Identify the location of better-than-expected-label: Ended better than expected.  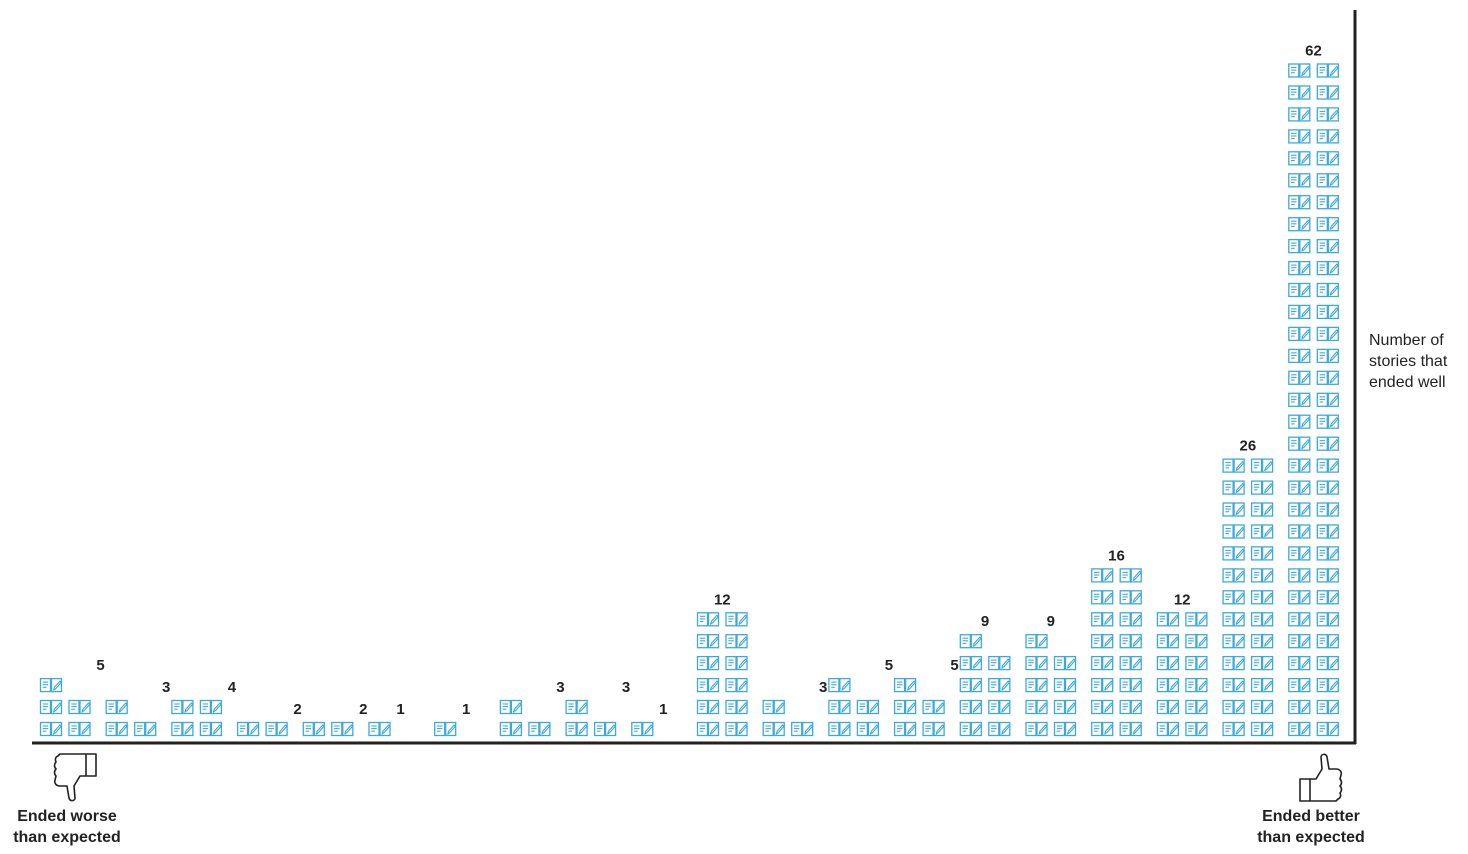
(1311, 827).